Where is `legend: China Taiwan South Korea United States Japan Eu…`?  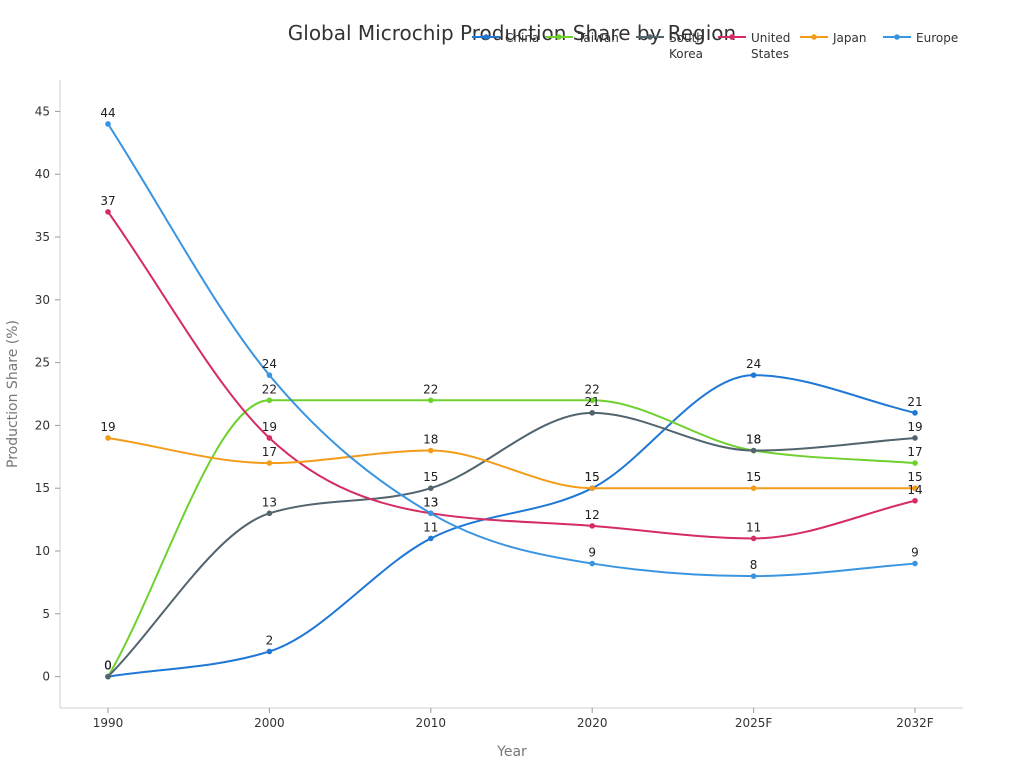
legend: China Taiwan South Korea United States Japan Eu… is located at coordinates (715, 46).